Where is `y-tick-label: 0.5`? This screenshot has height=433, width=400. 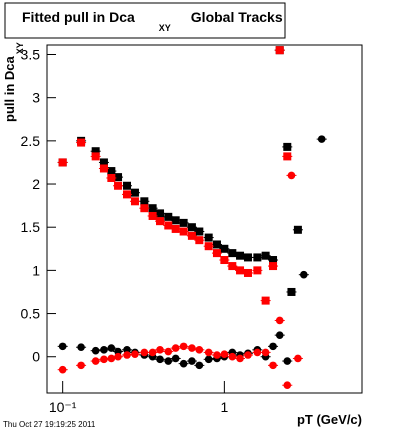 y-tick-label: 0.5 is located at coordinates (31, 314).